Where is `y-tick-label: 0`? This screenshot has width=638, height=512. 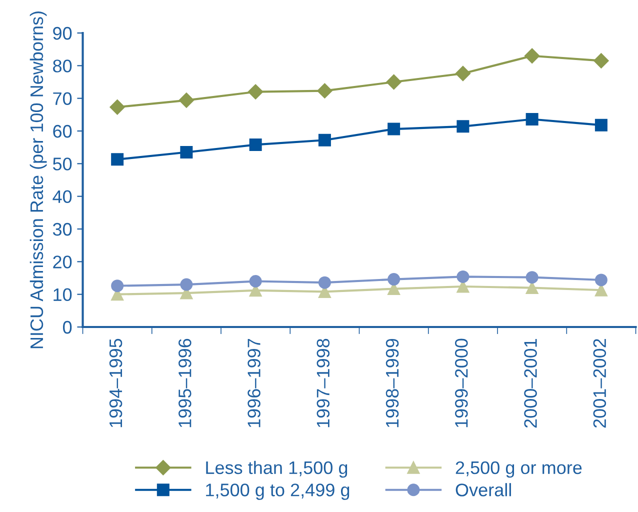 y-tick-label: 0 is located at coordinates (67, 327).